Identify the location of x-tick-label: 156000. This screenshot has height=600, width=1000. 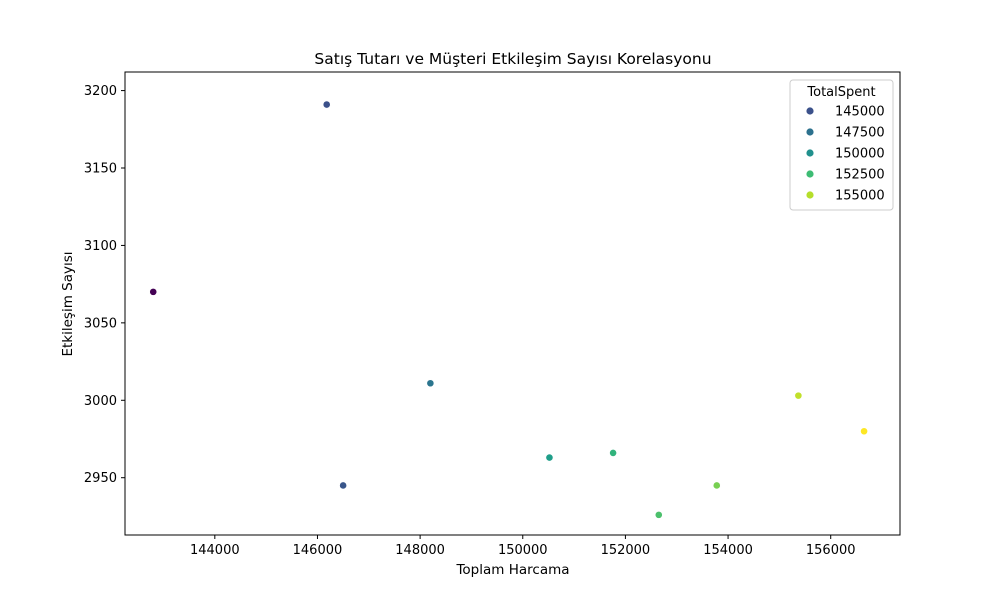
(831, 550).